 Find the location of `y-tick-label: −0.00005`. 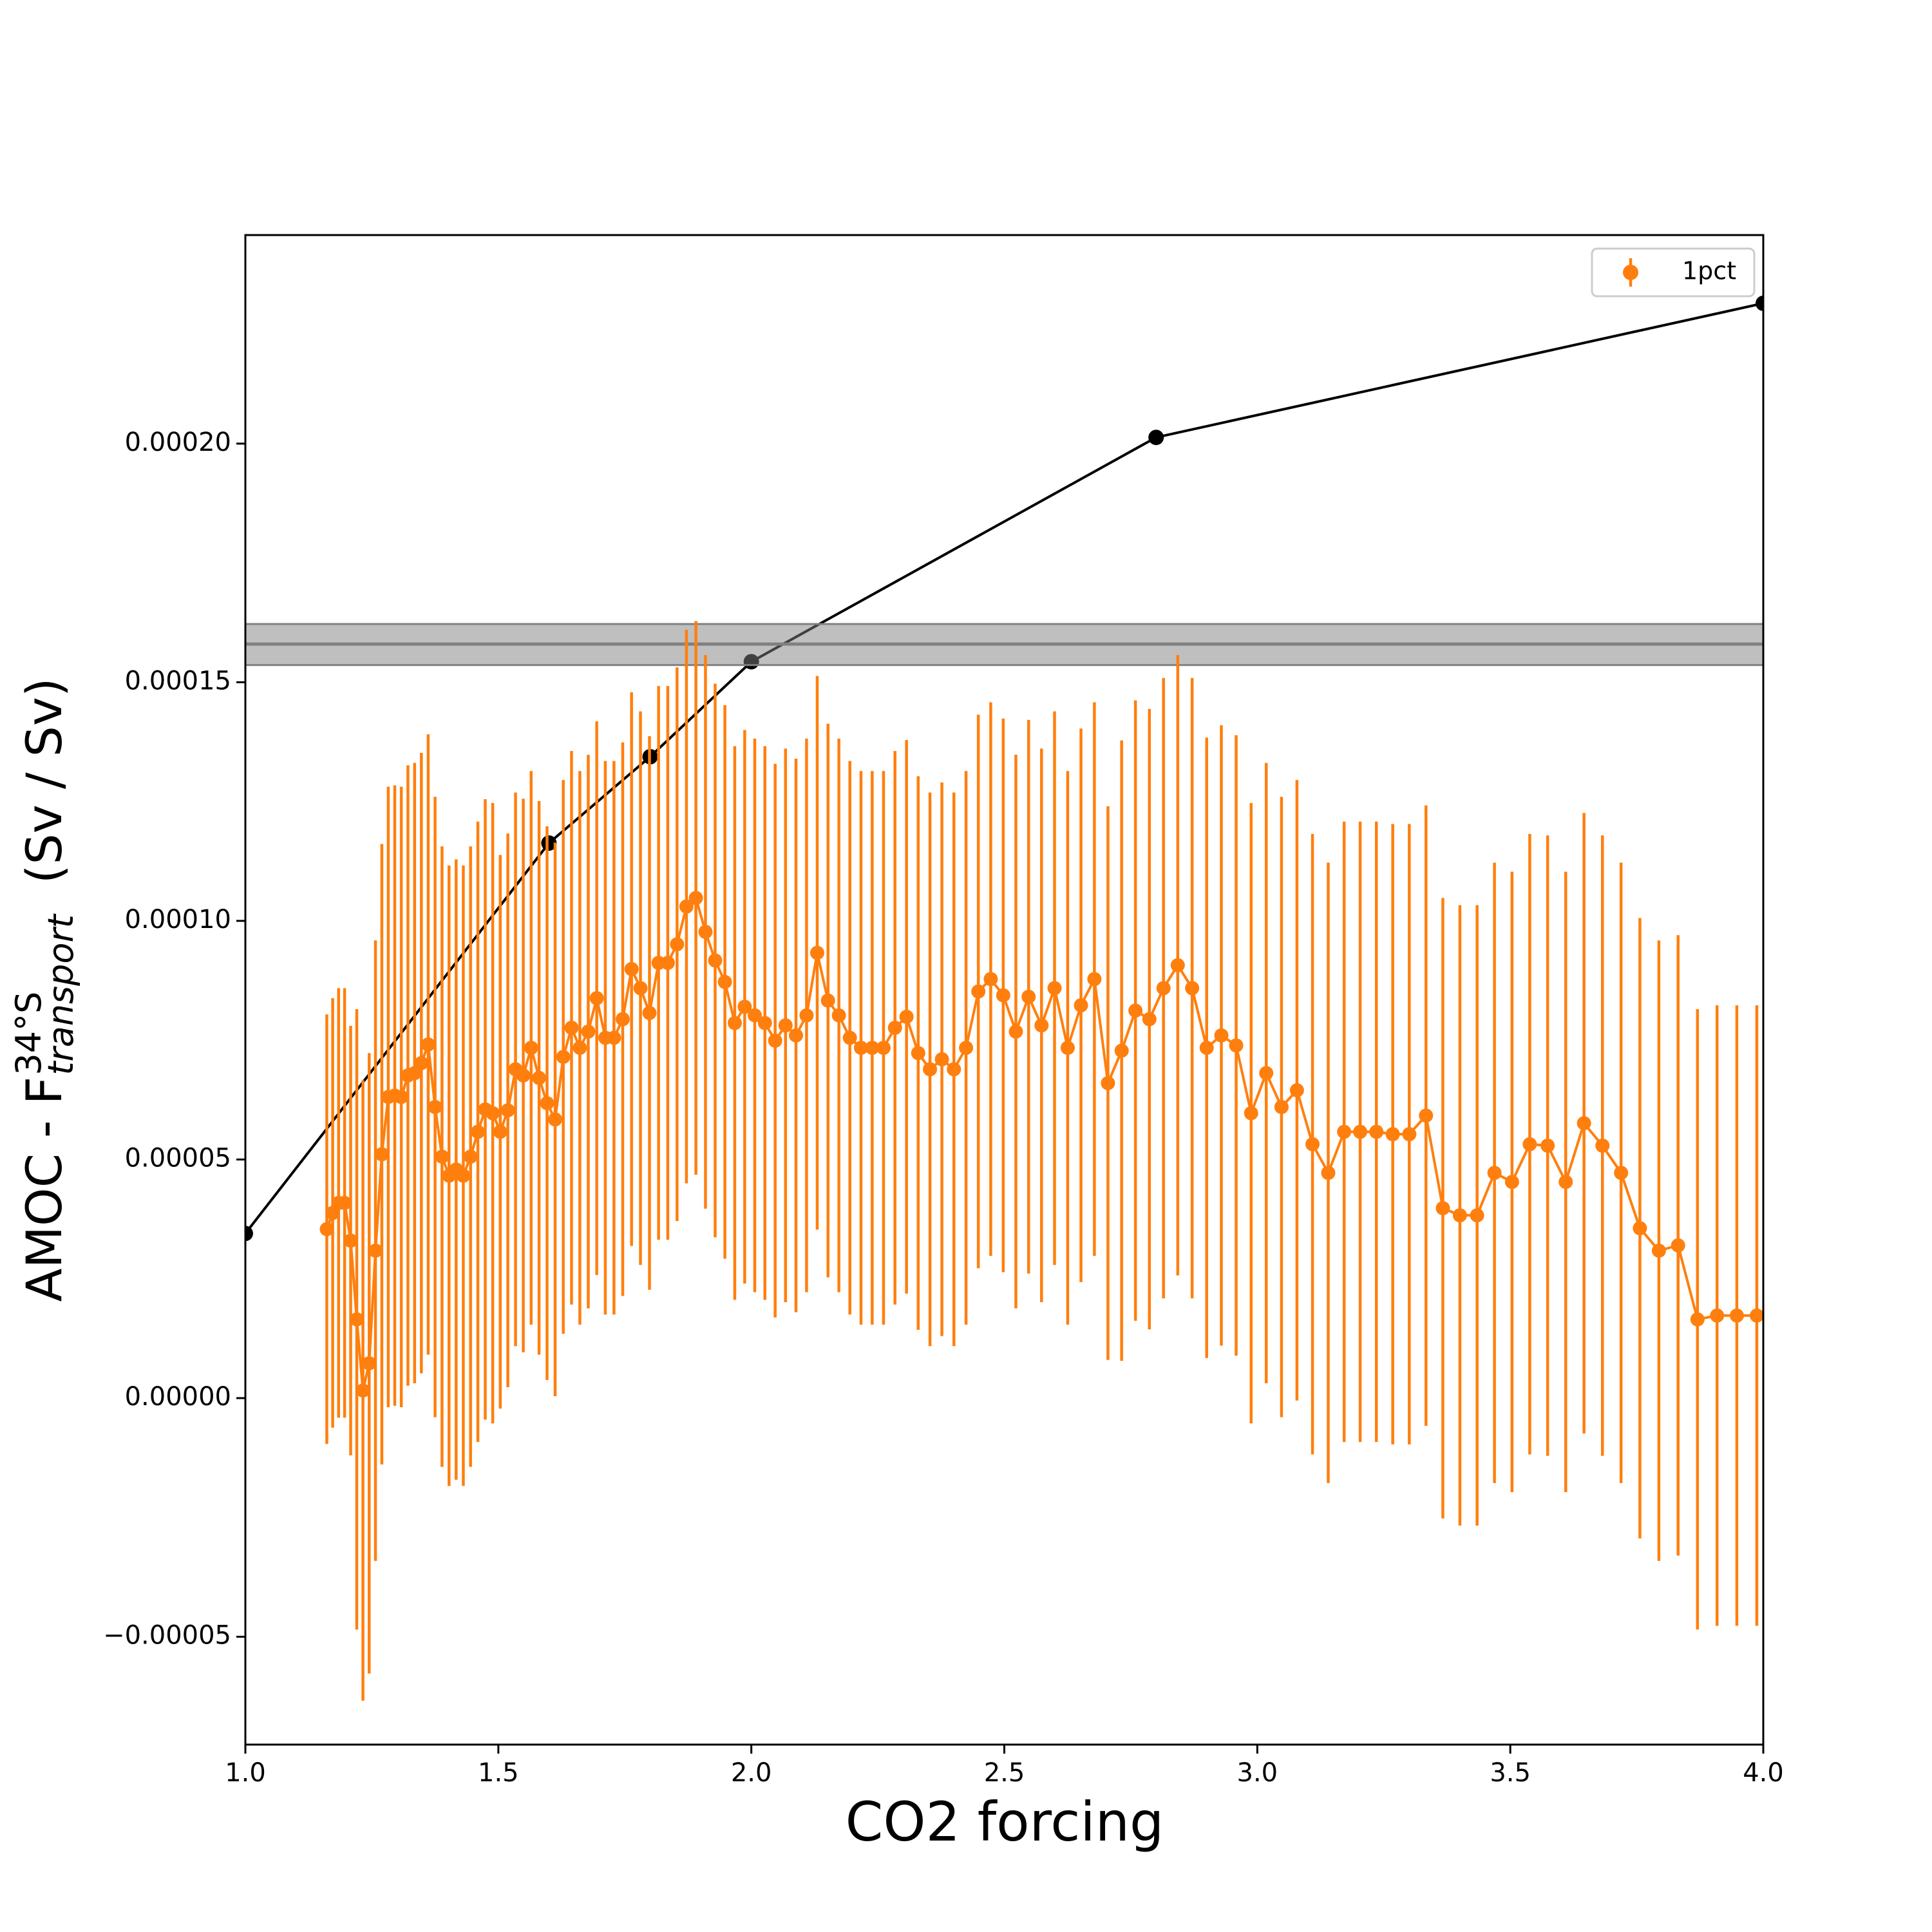

y-tick-label: −0.00005 is located at coordinates (167, 1636).